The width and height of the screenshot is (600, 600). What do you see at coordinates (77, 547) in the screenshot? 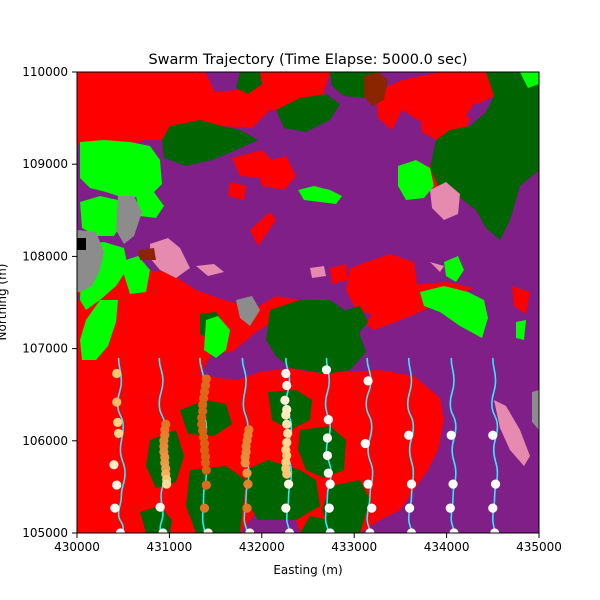
I see `x-tick-label: 430000` at bounding box center [77, 547].